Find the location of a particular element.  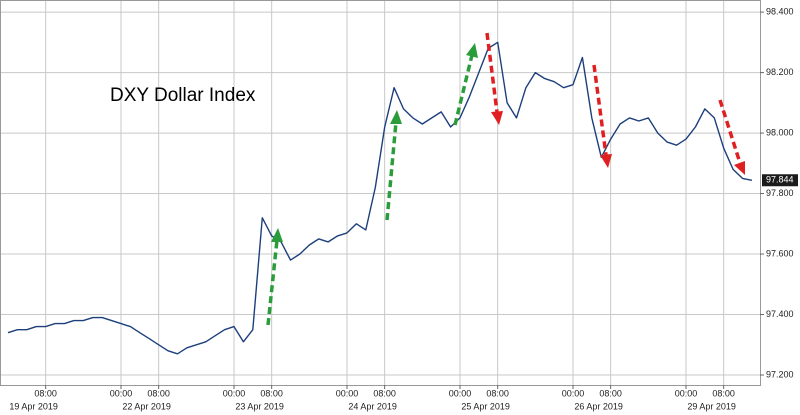

y-tick-label: 98.200 is located at coordinates (780, 72).